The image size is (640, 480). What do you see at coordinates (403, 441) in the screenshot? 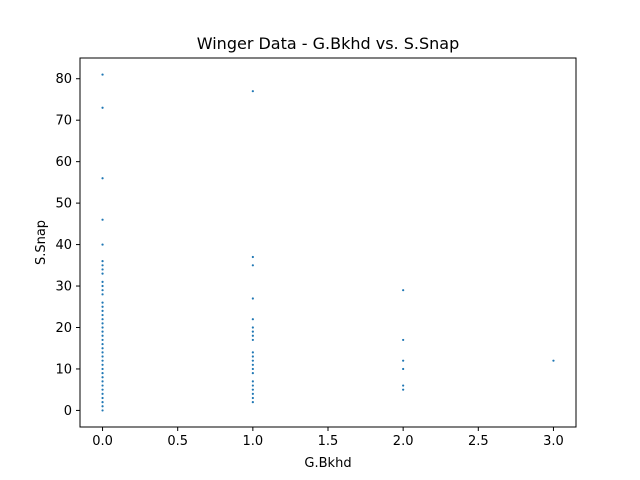
I see `x-tick-label: 2.0` at bounding box center [403, 441].